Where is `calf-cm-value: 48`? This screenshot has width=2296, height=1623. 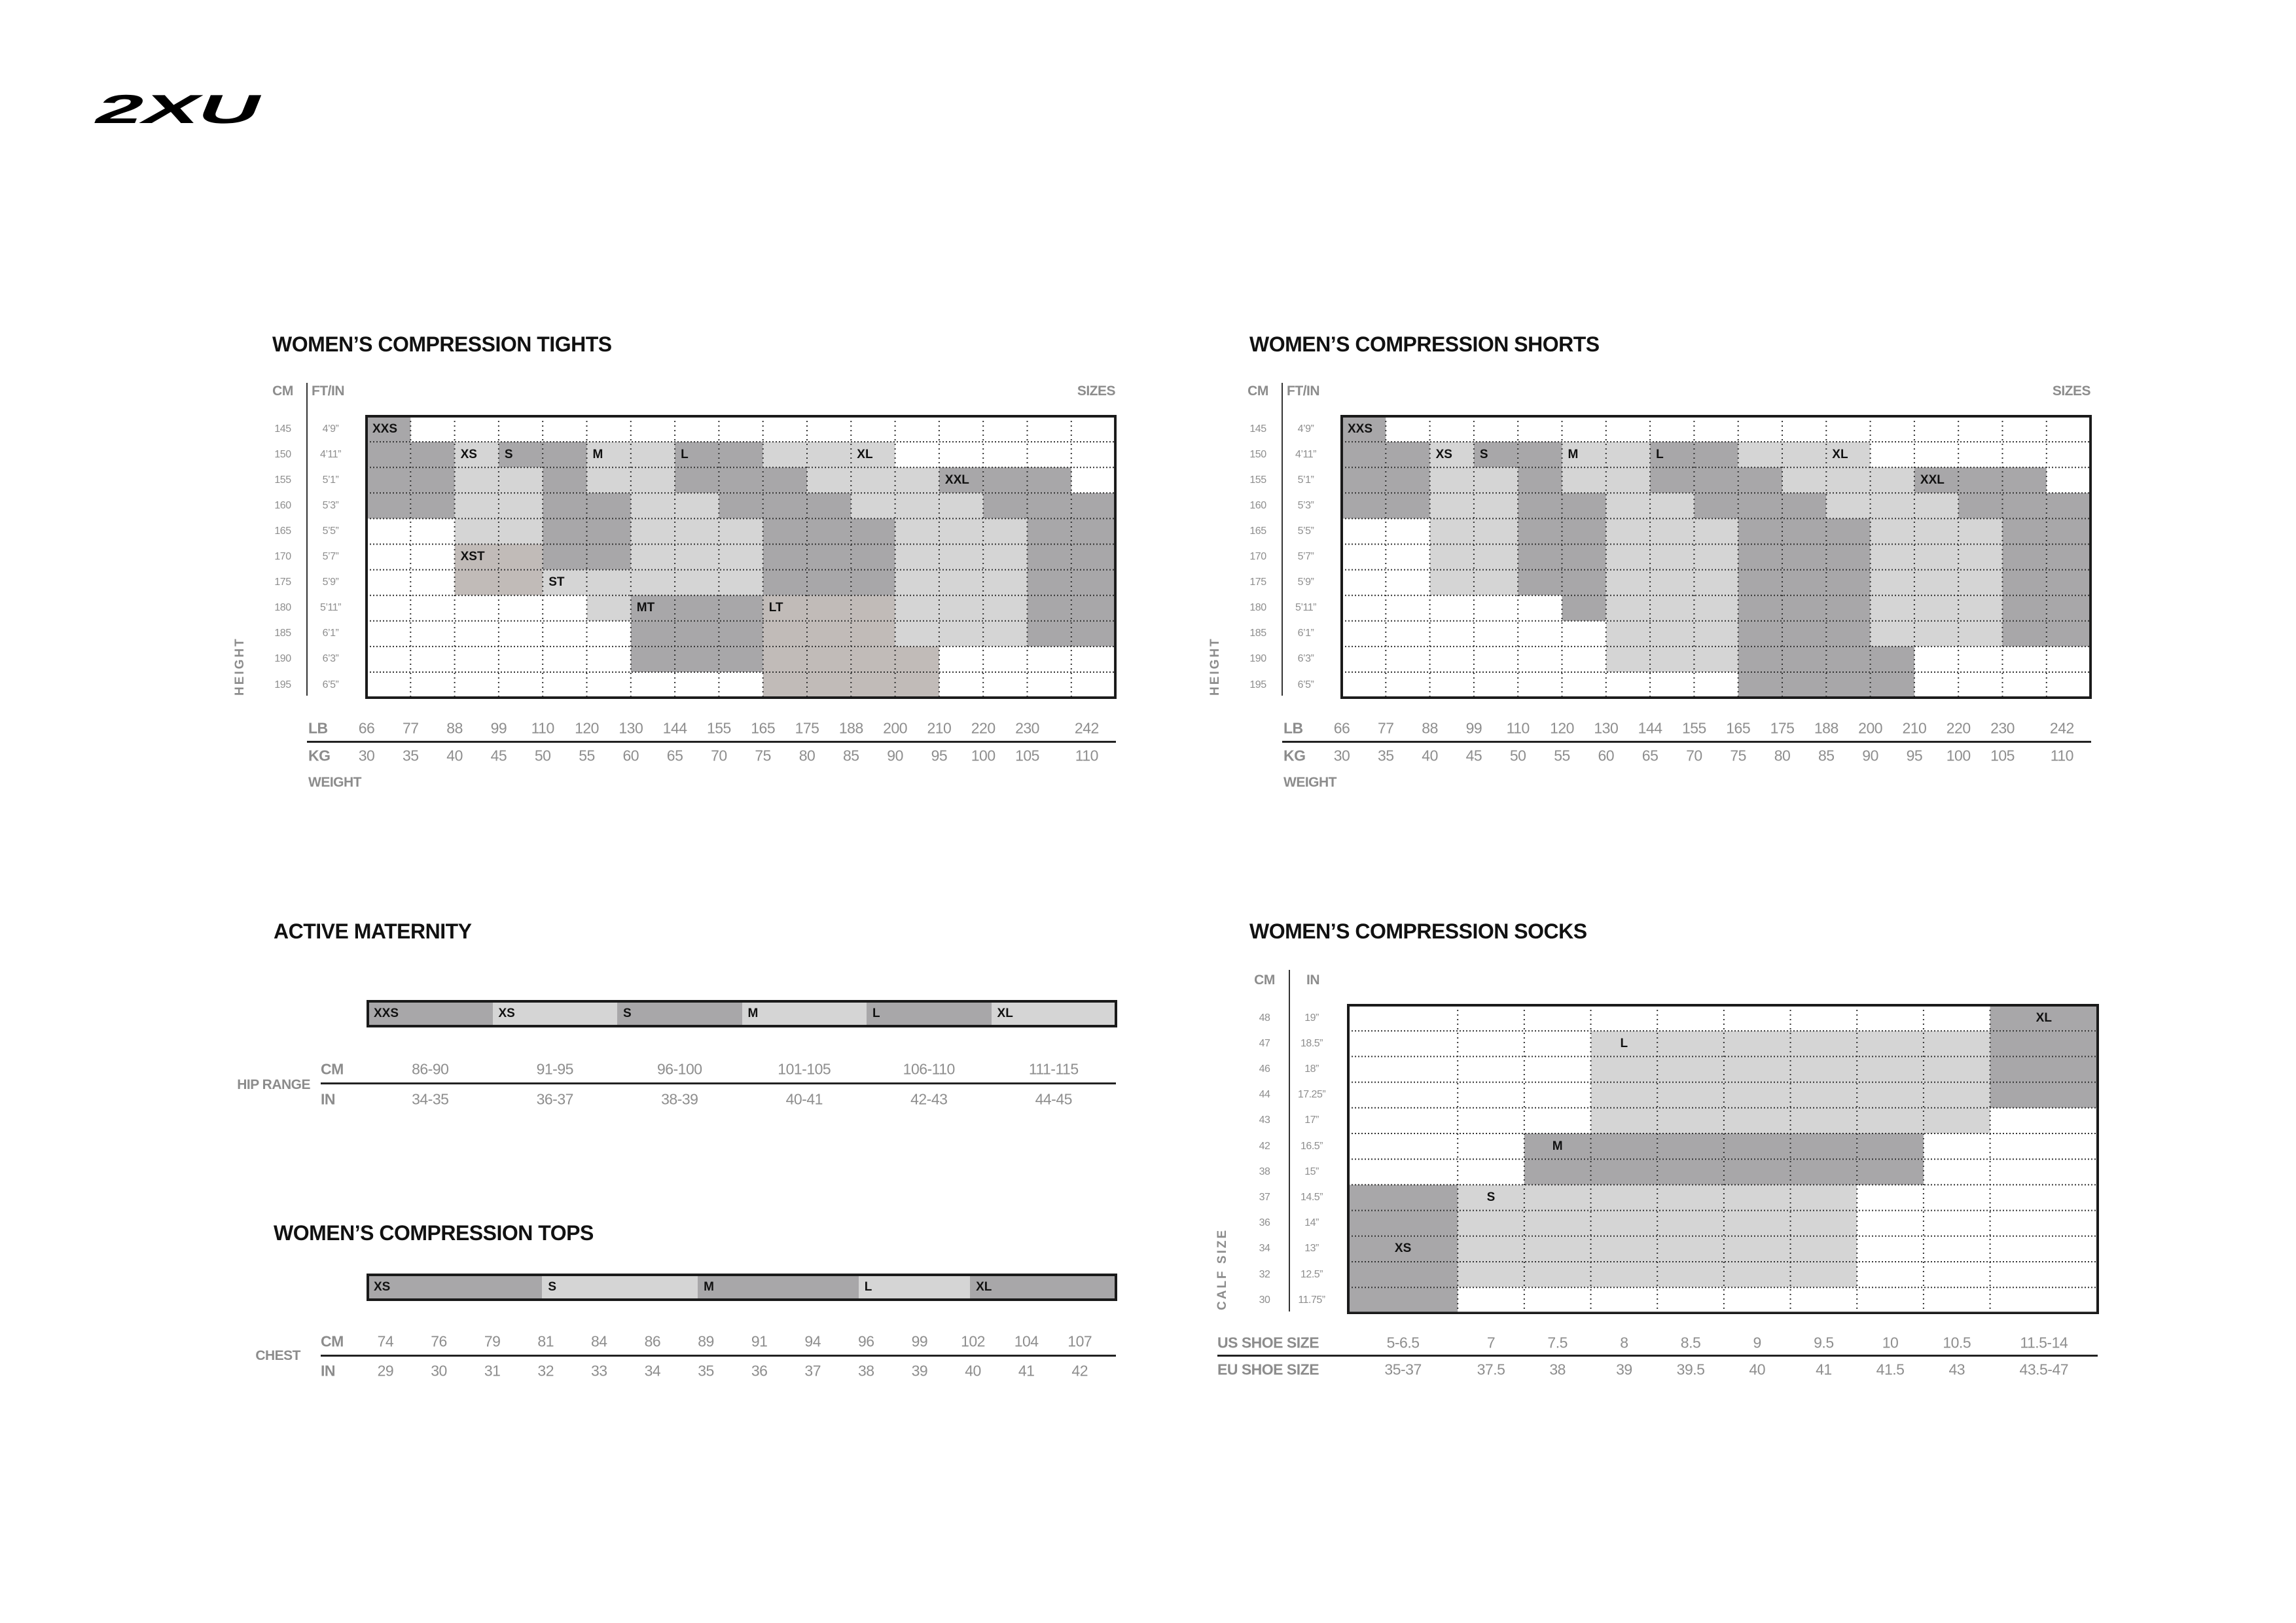 calf-cm-value: 48 is located at coordinates (1264, 1018).